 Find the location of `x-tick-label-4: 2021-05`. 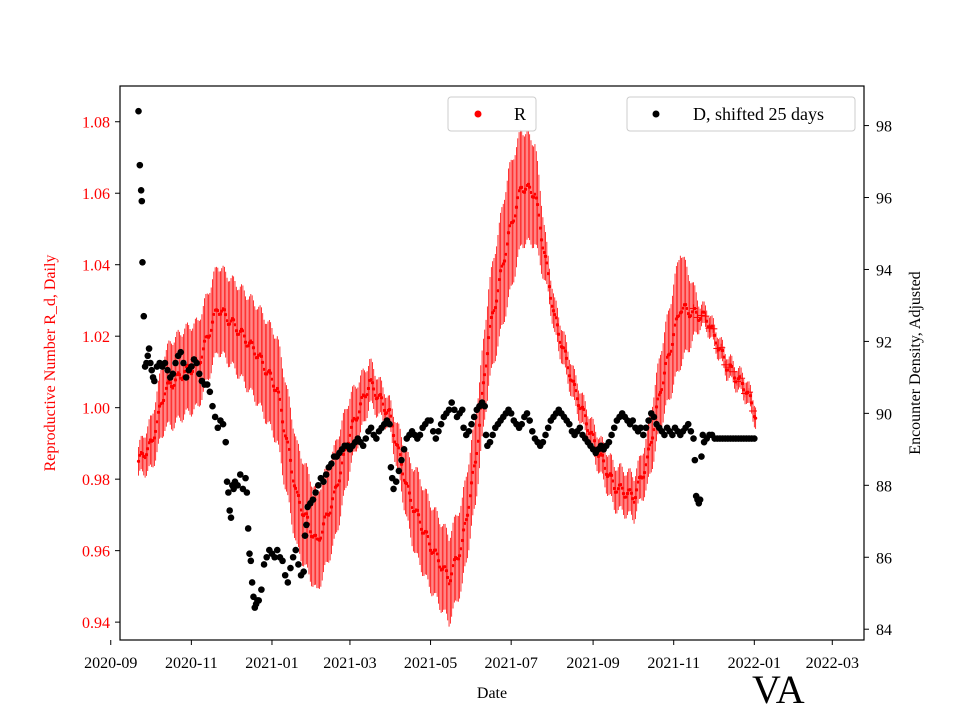

x-tick-label-4: 2021-05 is located at coordinates (430, 663).